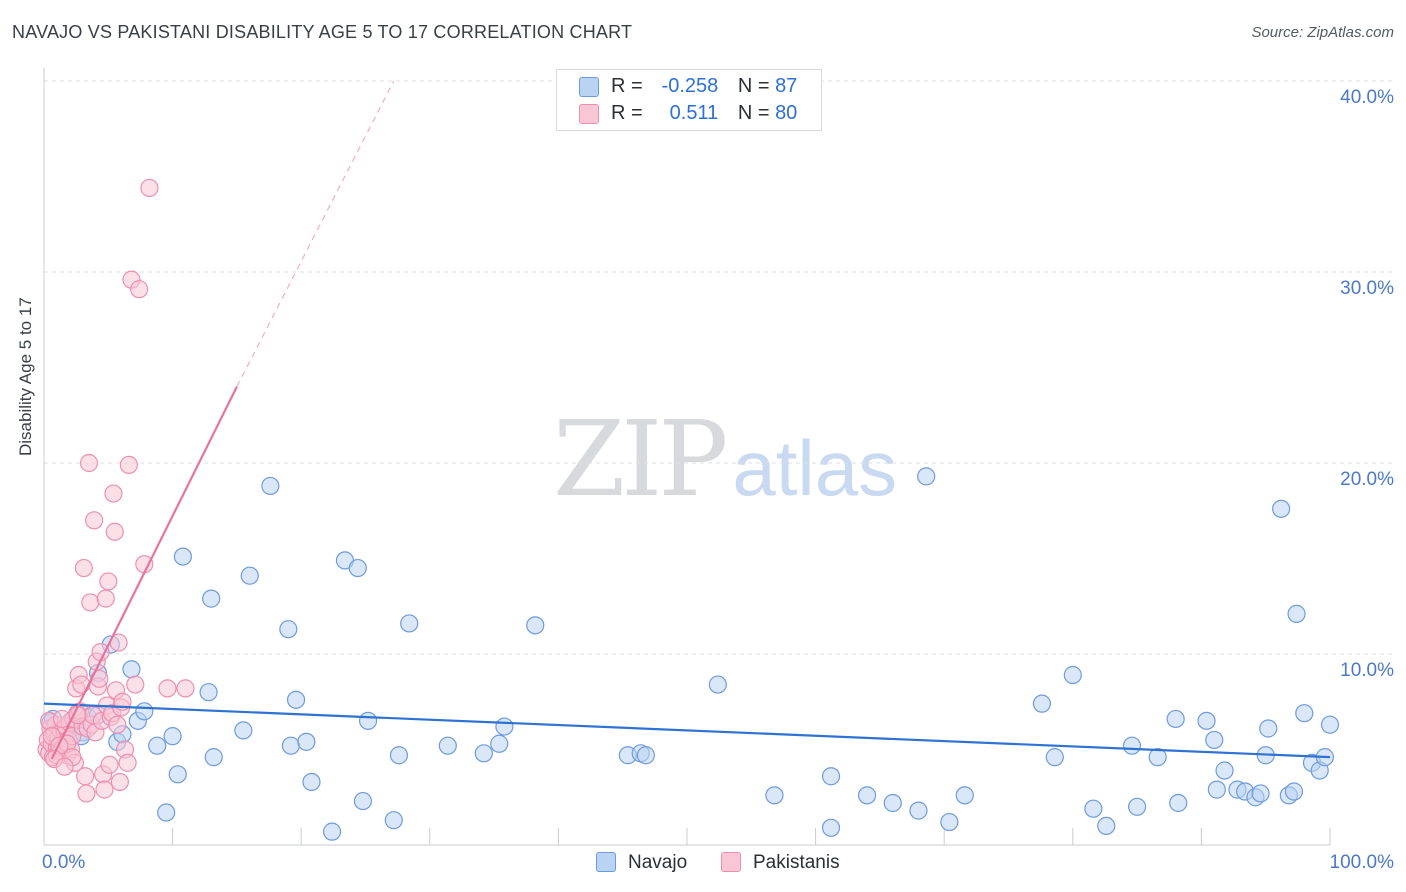 The image size is (1406, 892). I want to click on y-tick-label: 40.0%, so click(1367, 97).